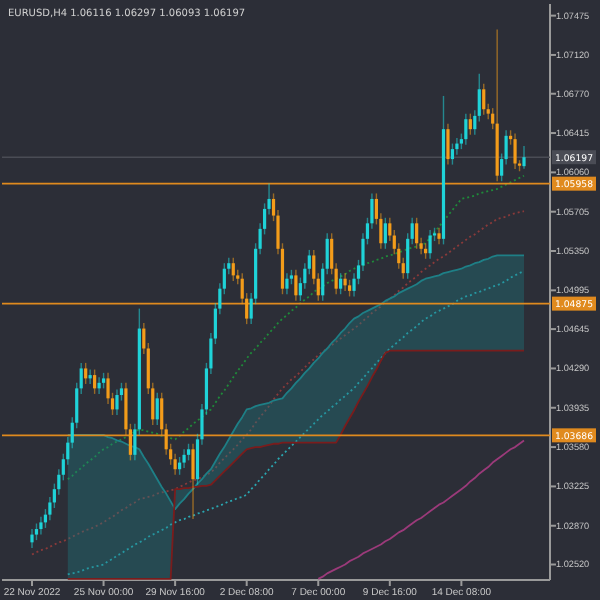 The height and width of the screenshot is (600, 600). Describe the element at coordinates (421, 509) in the screenshot. I see `line-series` at that location.